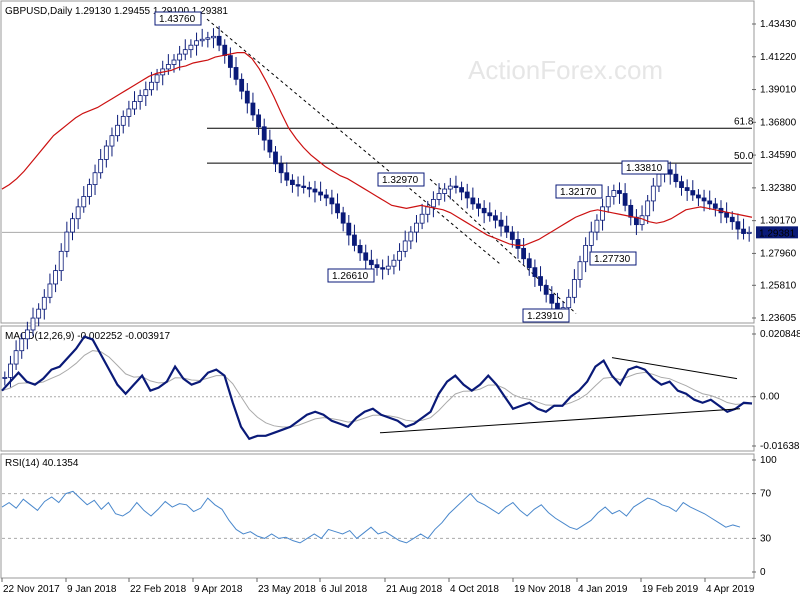 Image resolution: width=800 pixels, height=600 pixels. Describe the element at coordinates (503, 246) in the screenshot. I see `trend-dashed-lower` at that location.